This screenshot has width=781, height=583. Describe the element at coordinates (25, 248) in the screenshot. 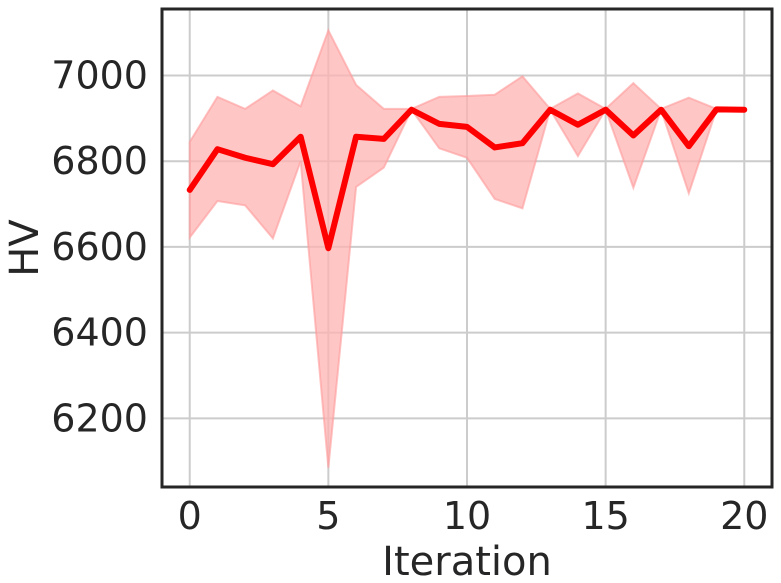

I see `y-axis-label: HV` at that location.